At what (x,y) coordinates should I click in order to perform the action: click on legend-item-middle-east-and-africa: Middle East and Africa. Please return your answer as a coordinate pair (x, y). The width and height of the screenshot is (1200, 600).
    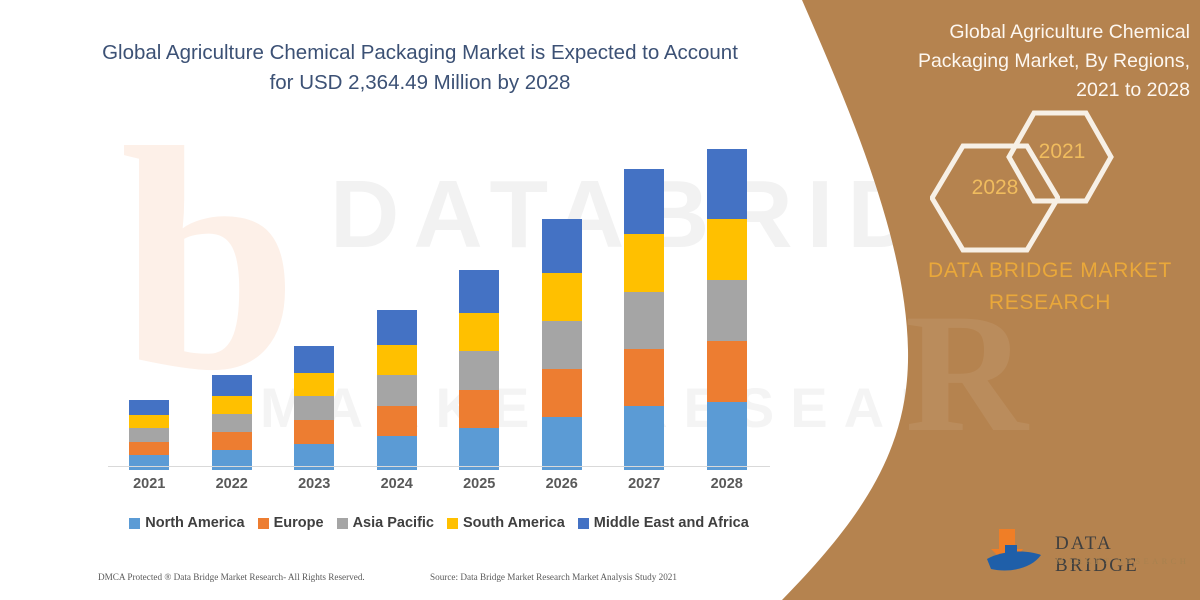
    Looking at the image, I should click on (663, 523).